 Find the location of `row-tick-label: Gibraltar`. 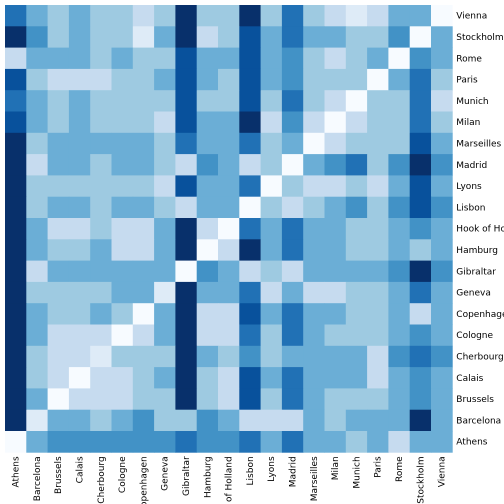

row-tick-label: Gibraltar is located at coordinates (476, 272).